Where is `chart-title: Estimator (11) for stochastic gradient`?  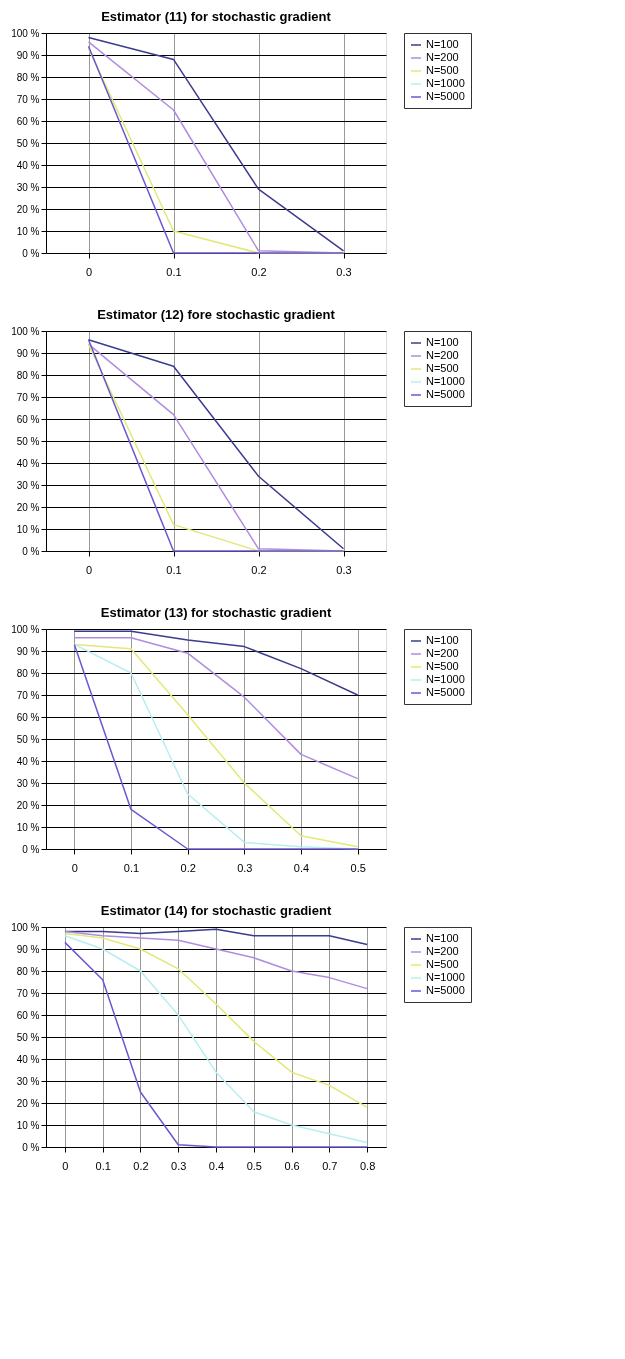
chart-title: Estimator (11) for stochastic gradient is located at coordinates (216, 16).